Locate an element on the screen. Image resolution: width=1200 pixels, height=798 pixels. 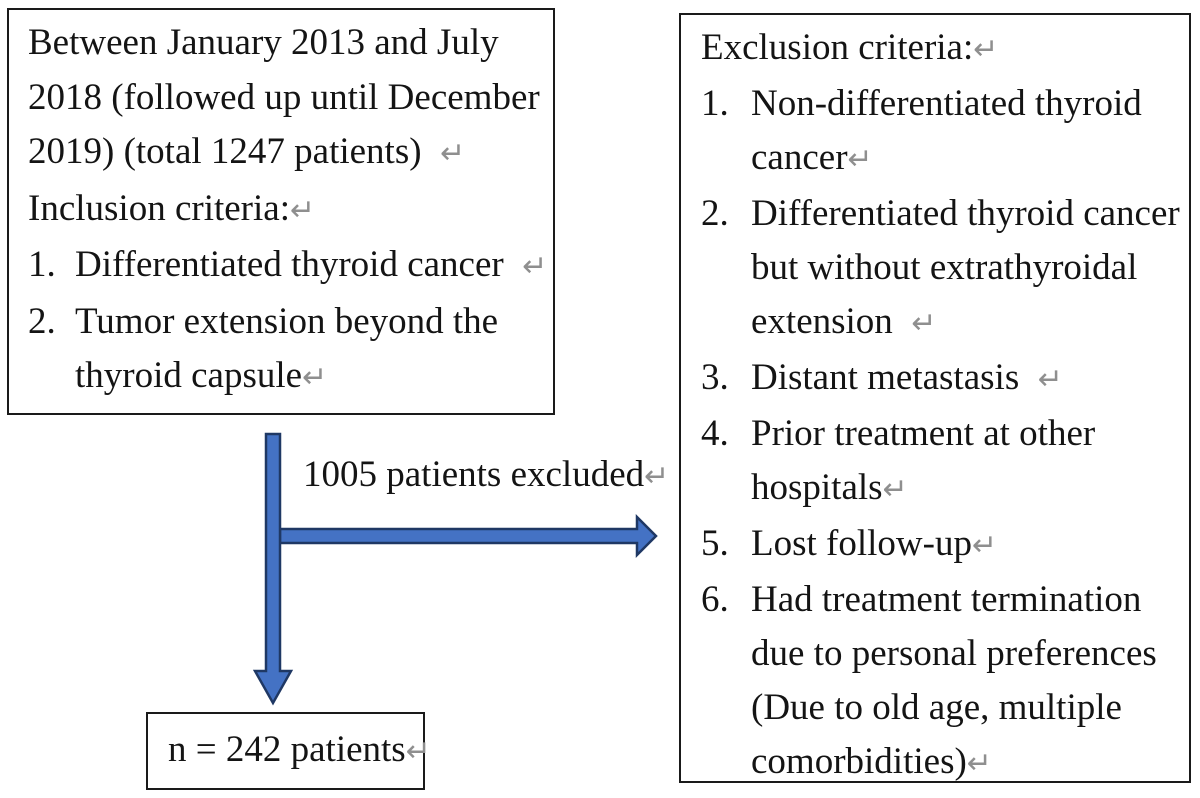
inclusion-list-item: 1. Differentiated thyroid cancer ↵ is located at coordinates (287, 266).